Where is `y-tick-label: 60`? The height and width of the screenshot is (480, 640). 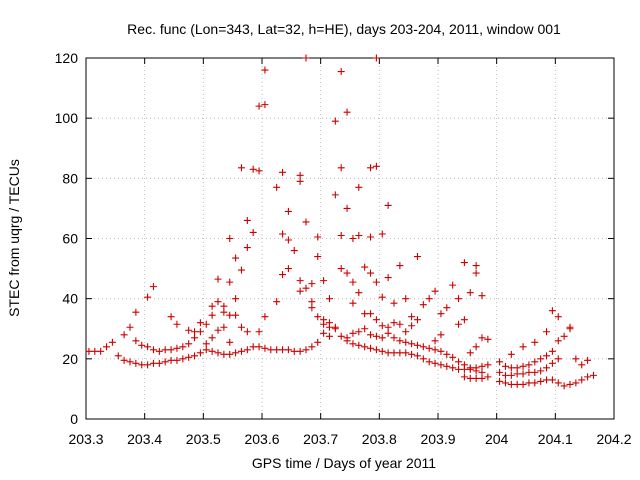
y-tick-label: 60 is located at coordinates (70, 239).